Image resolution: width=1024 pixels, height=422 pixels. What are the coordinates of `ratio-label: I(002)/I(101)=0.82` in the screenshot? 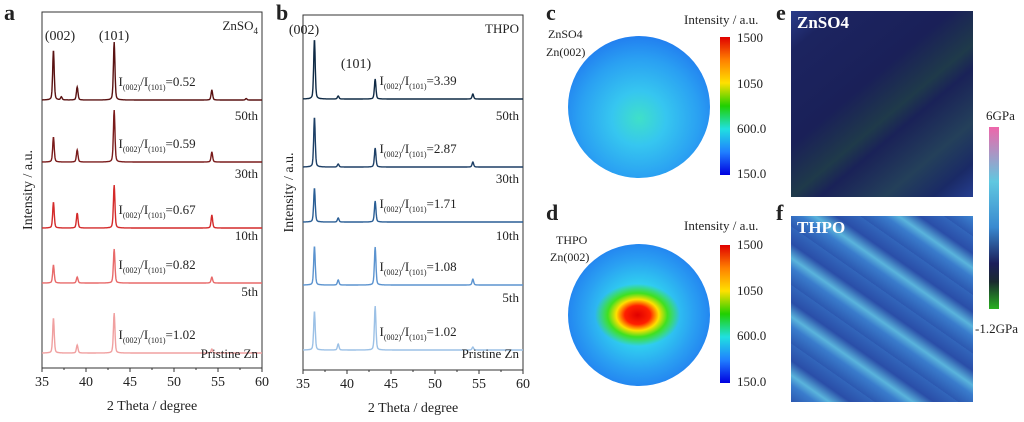 It's located at (157, 266).